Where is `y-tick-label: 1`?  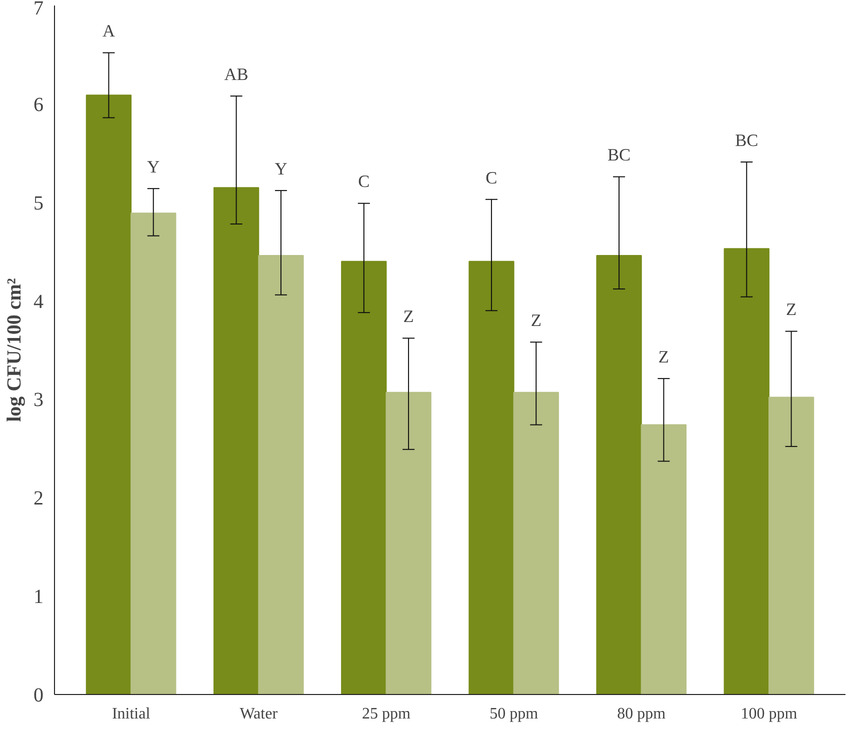 y-tick-label: 1 is located at coordinates (39, 597).